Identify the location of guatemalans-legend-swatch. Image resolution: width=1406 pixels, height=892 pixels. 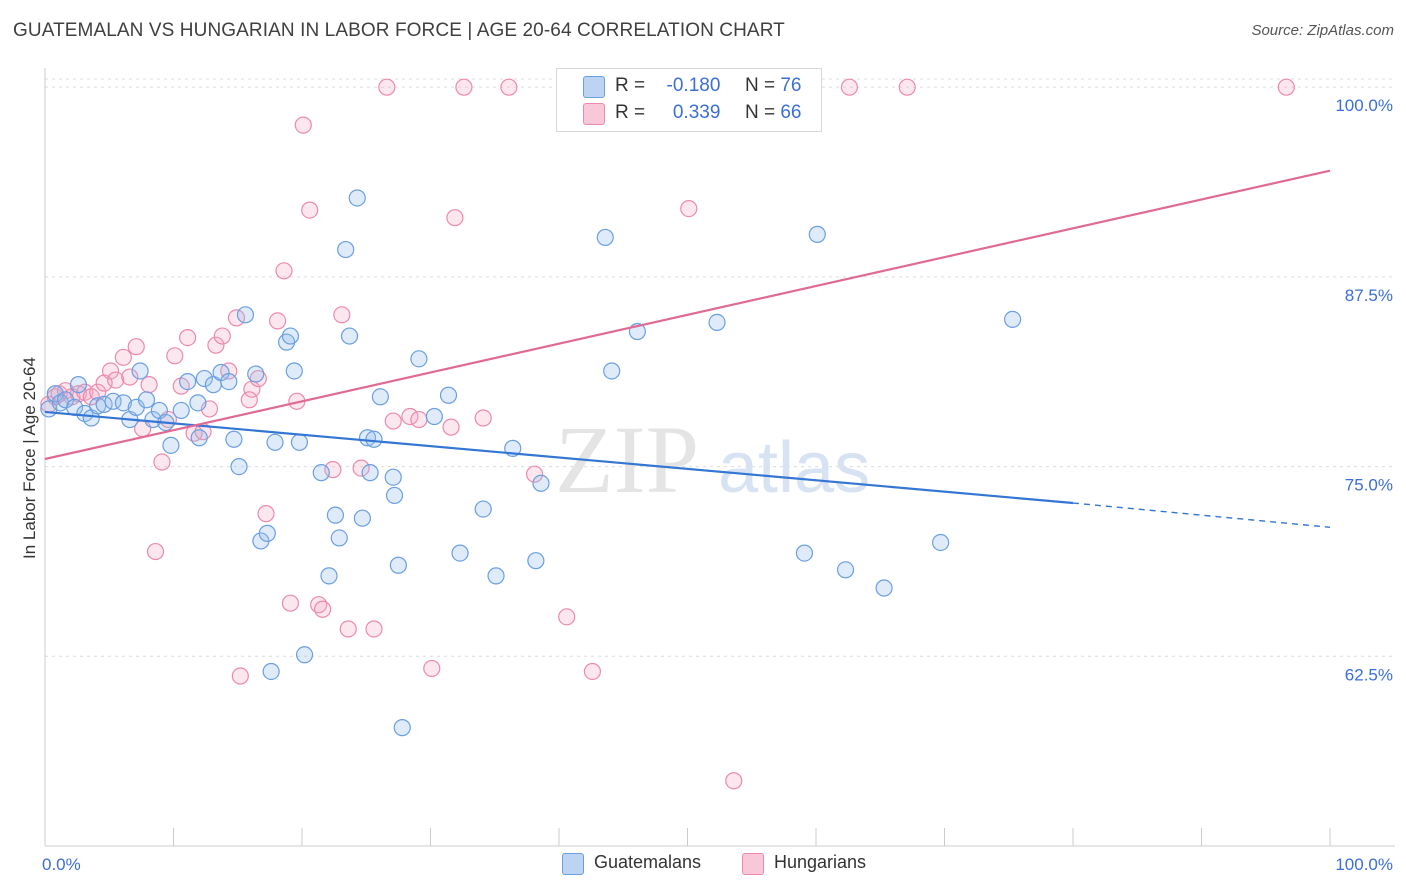
(573, 864).